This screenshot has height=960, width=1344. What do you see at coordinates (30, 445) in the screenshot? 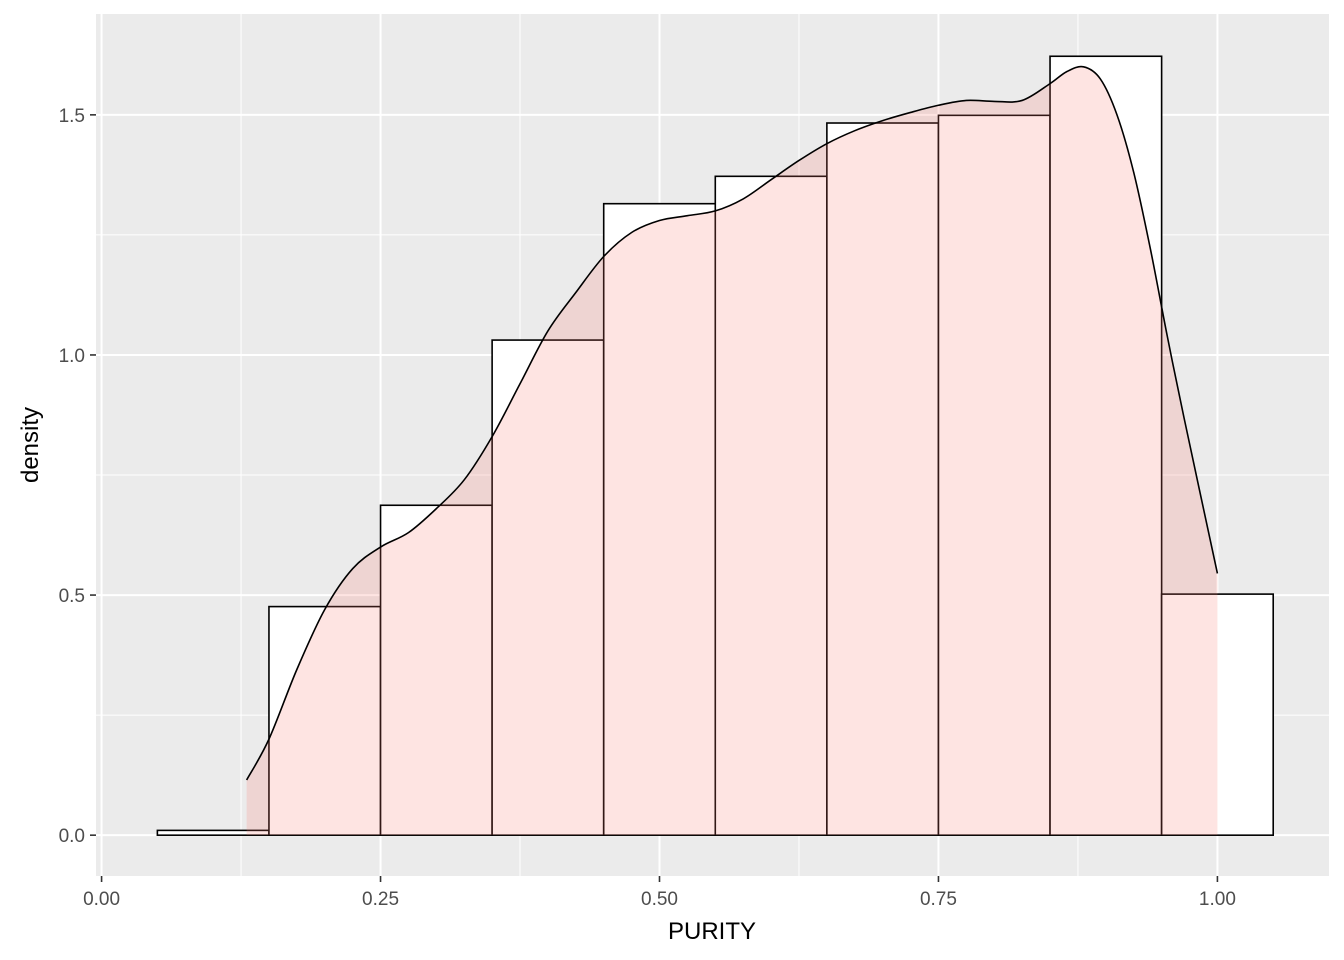
I see `y-axis-title: density` at bounding box center [30, 445].